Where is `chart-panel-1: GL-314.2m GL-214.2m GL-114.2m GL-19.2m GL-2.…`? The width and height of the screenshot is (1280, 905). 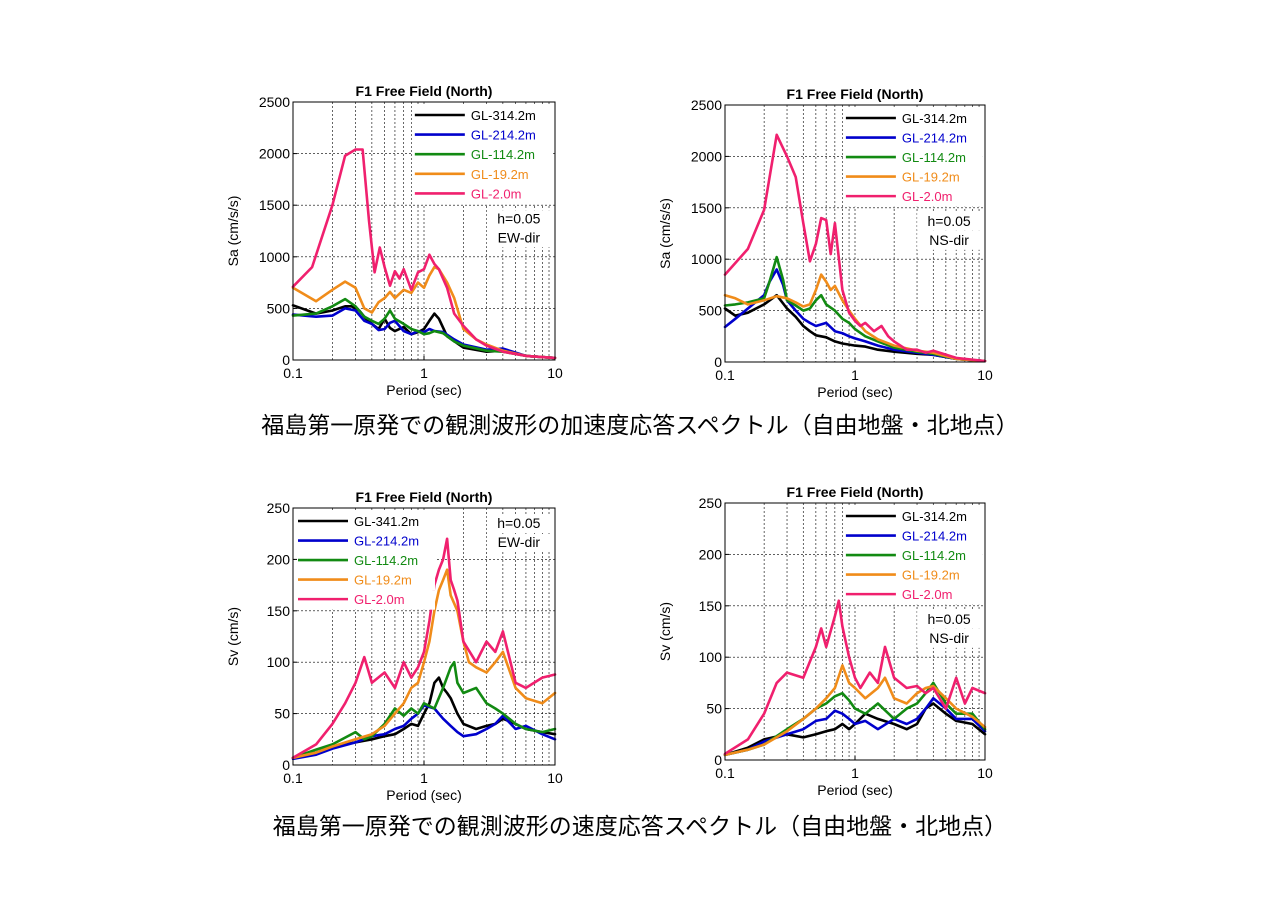
chart-panel-1: GL-314.2m GL-214.2m GL-114.2m GL-19.2m GL-2.… is located at coordinates (394, 240).